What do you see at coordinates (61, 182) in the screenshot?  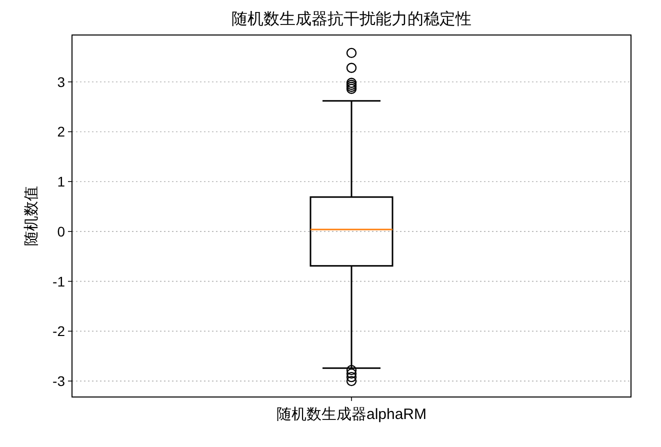 I see `y-tick-label: 1` at bounding box center [61, 182].